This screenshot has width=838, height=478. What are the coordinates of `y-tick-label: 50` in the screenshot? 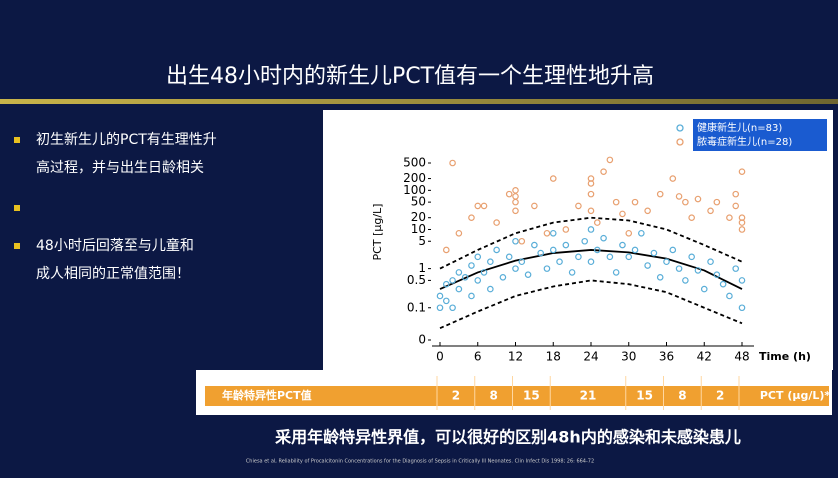 It's located at (418, 202).